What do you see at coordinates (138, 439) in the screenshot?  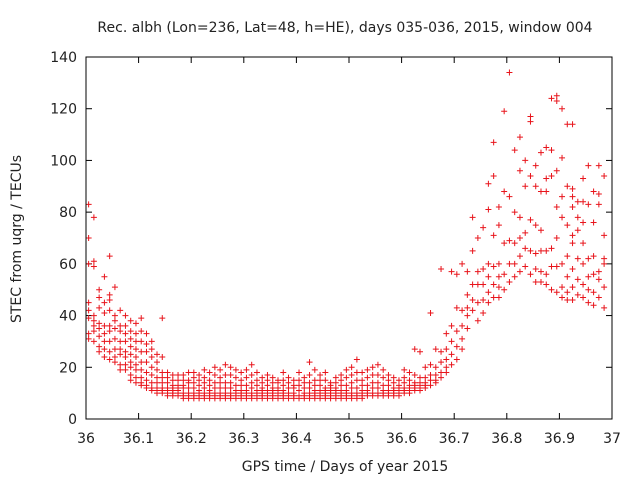 I see `x-tick-label: 36.1` at bounding box center [138, 439].